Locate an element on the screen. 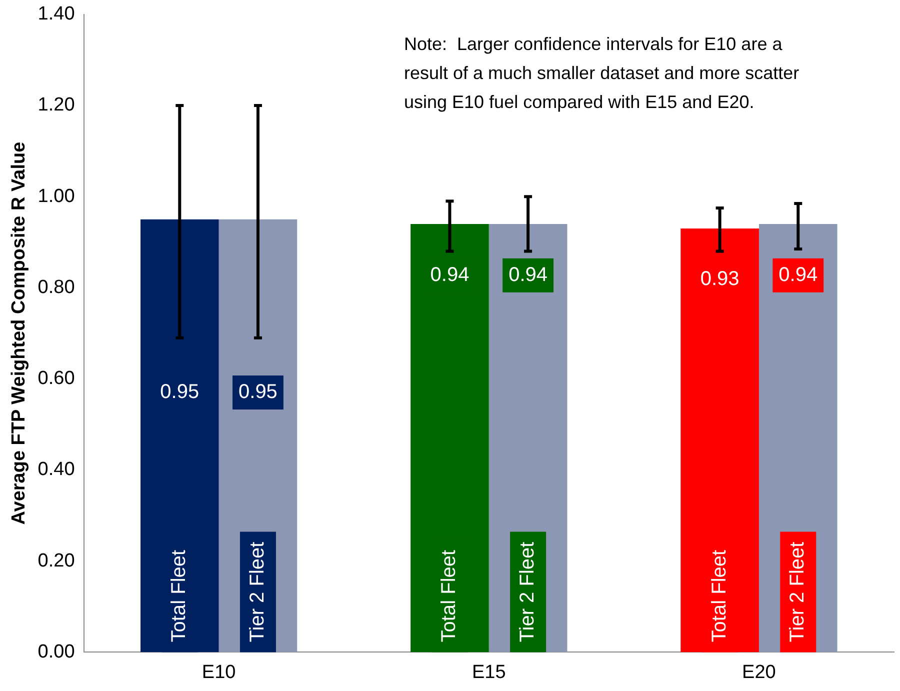 This screenshot has width=900, height=691. y-axis-title: Average FTP Weighted Composite R Value is located at coordinates (19, 333).